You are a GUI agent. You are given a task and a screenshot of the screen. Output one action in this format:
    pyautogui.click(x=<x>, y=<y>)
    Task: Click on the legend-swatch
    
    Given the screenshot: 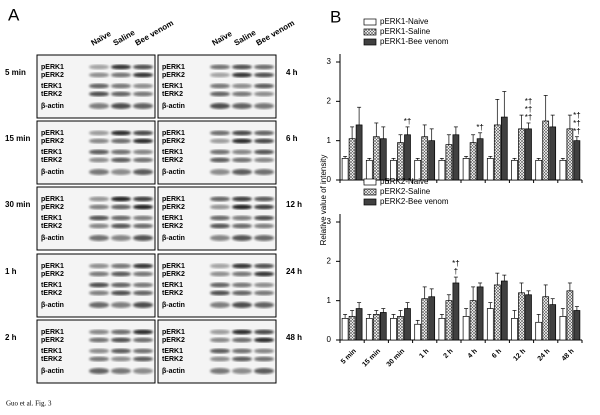 What is the action you would take?
    pyautogui.click(x=370, y=32)
    